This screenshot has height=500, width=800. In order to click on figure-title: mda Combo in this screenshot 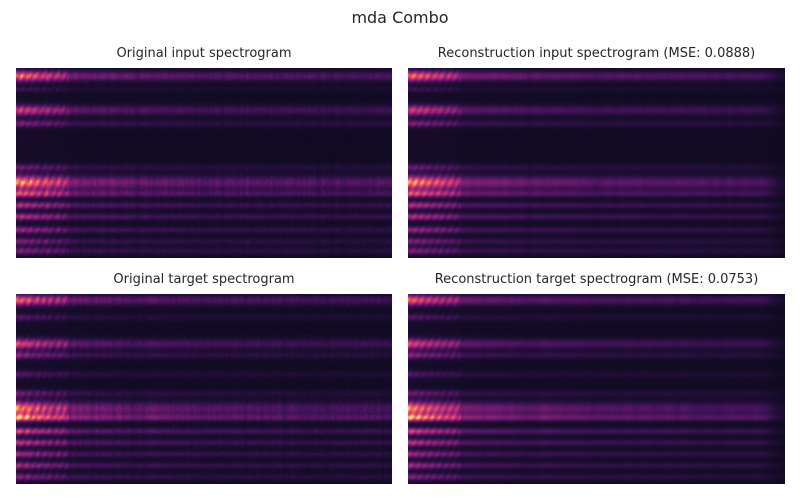, I will do `click(400, 17)`.